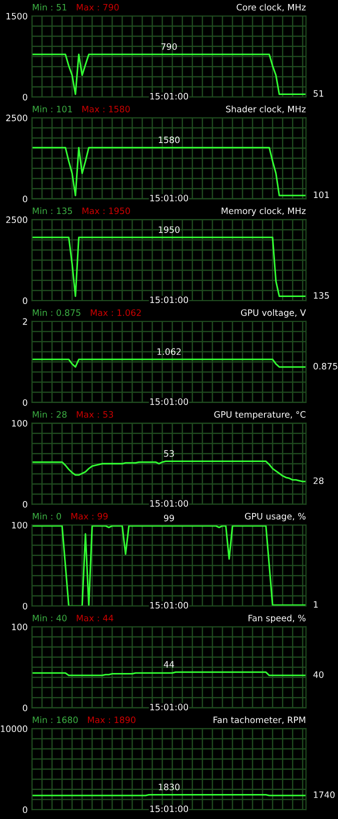 This screenshot has height=819, width=338. I want to click on text: Max : 790, so click(97, 7).